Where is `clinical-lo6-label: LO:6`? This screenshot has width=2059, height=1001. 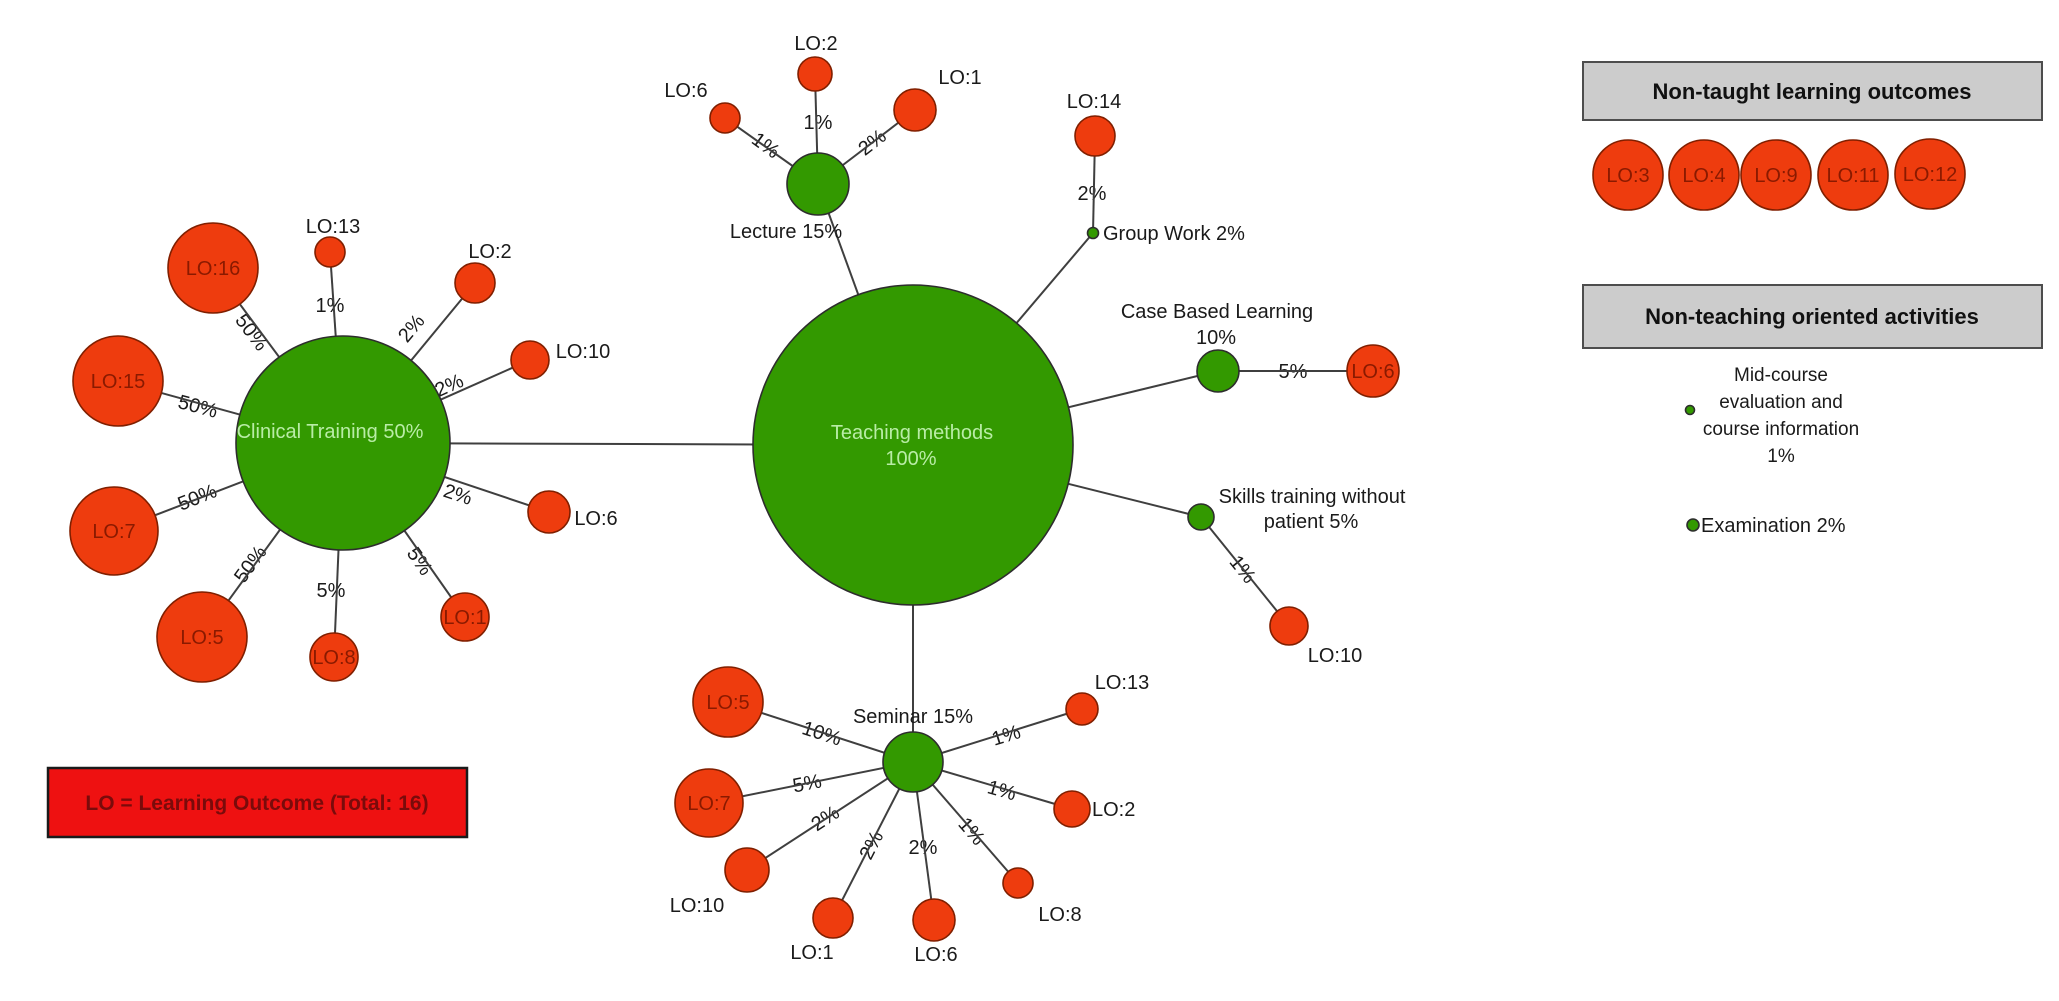
clinical-lo6-label: LO:6 is located at coordinates (595, 519).